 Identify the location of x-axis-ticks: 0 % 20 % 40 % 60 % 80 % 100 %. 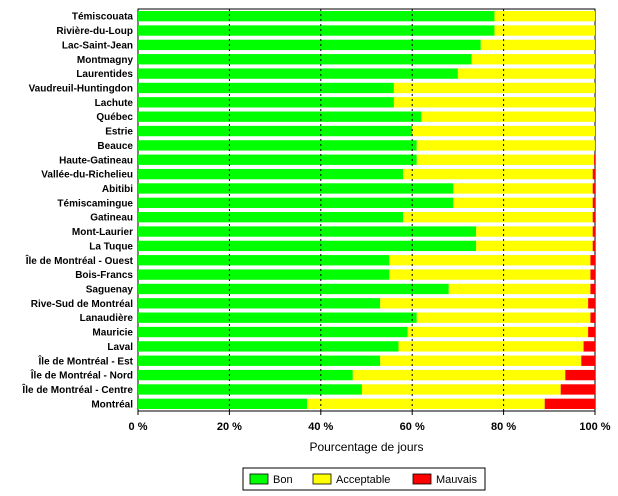
(370, 422).